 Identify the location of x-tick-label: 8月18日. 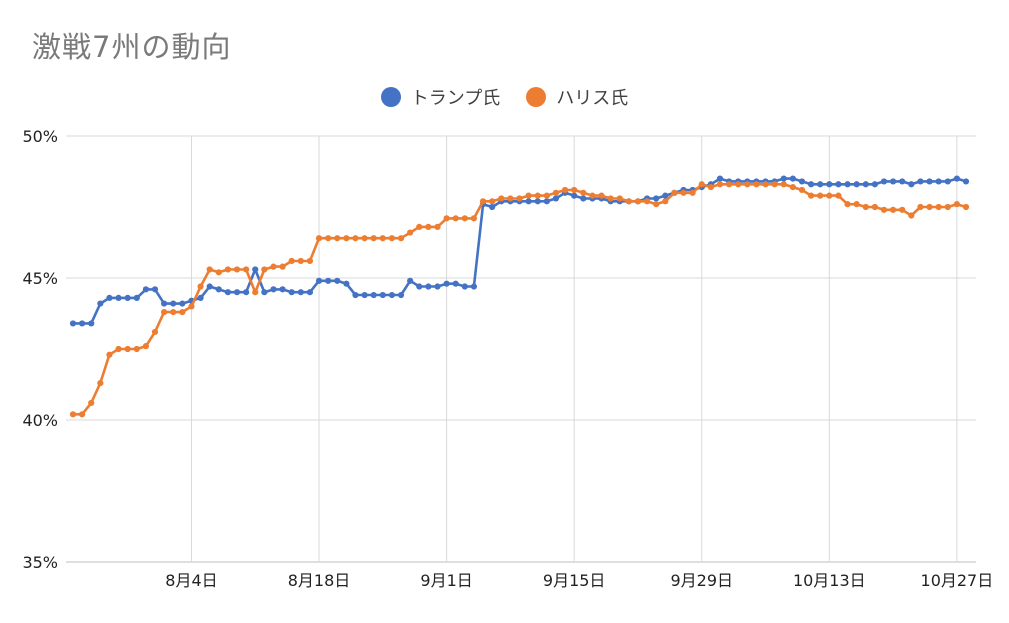
(319, 580).